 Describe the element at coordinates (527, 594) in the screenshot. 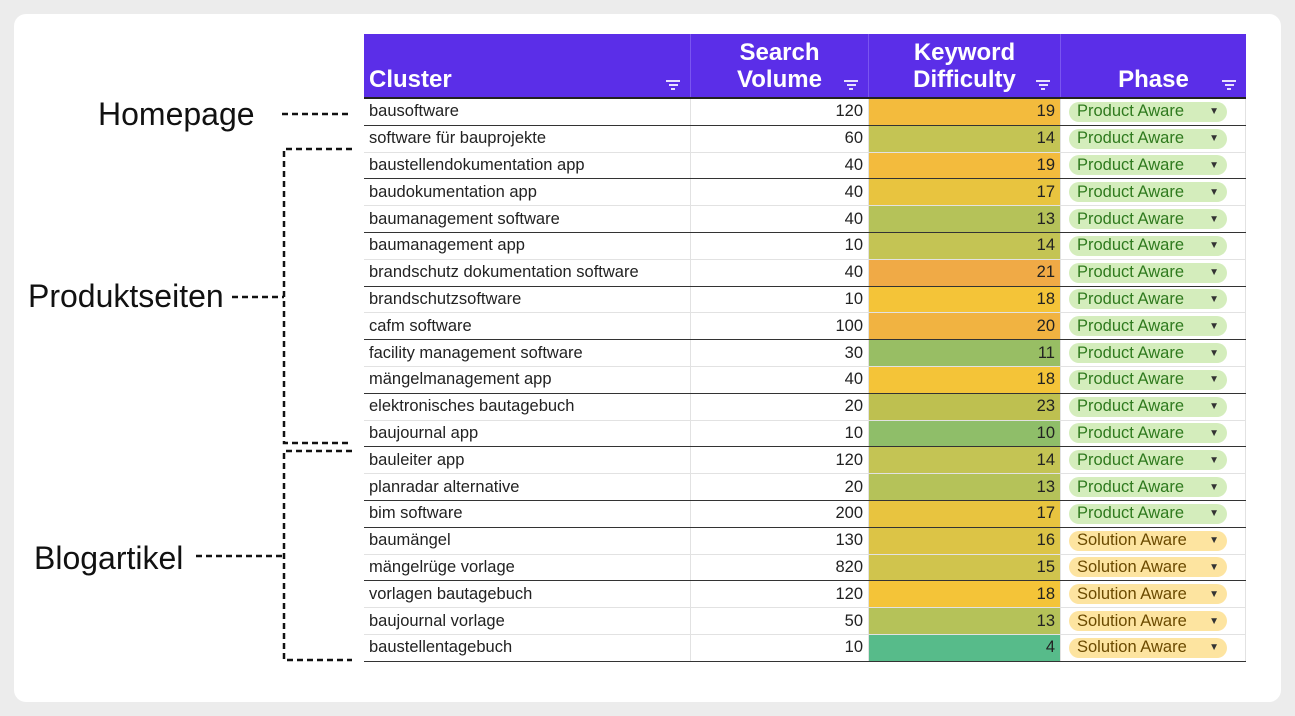

I see `cluster-cell: vorlagen bautagebuch` at that location.